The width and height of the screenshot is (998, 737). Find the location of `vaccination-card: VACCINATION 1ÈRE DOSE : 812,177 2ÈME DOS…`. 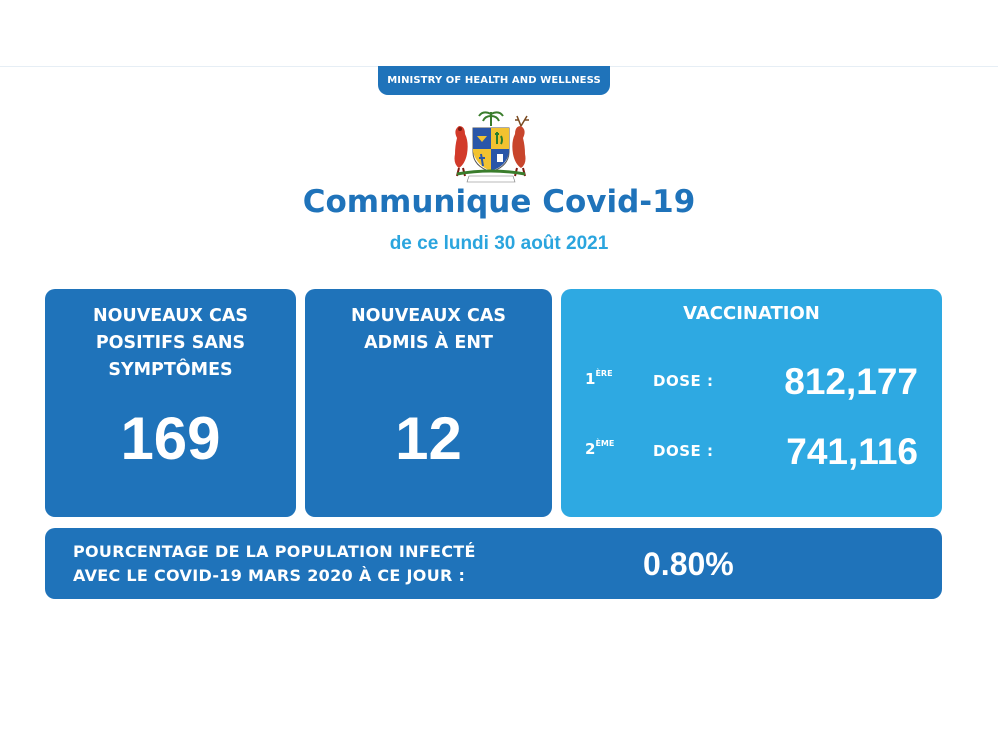

vaccination-card: VACCINATION 1ÈRE DOSE : 812,177 2ÈME DOS… is located at coordinates (751, 403).